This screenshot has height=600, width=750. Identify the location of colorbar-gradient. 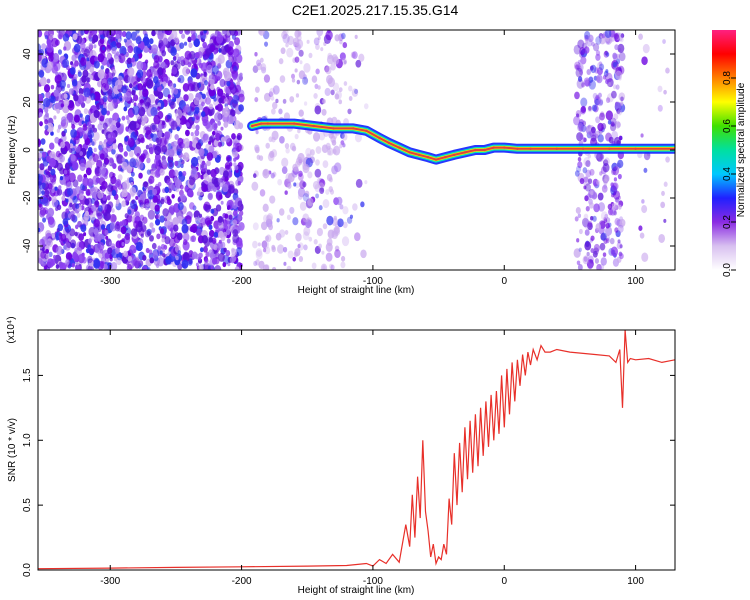
(724, 150).